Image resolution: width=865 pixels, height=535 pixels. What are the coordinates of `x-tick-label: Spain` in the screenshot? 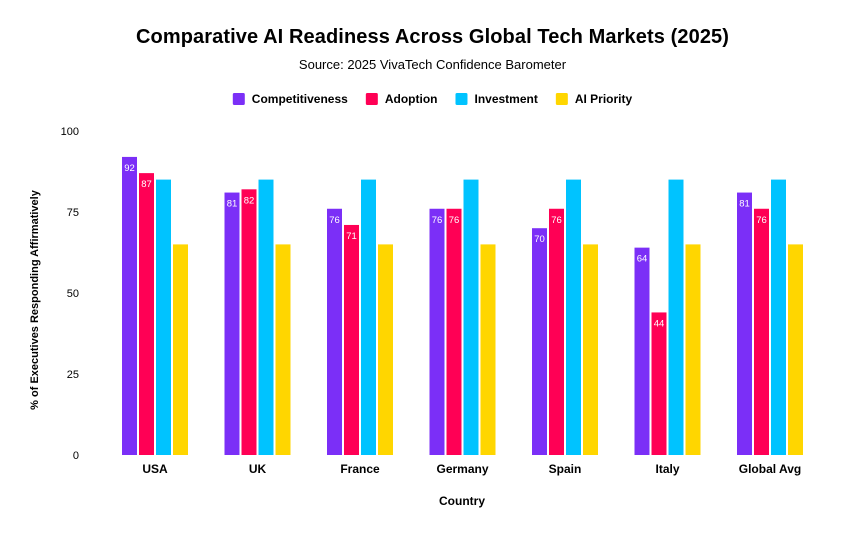 It's located at (565, 469).